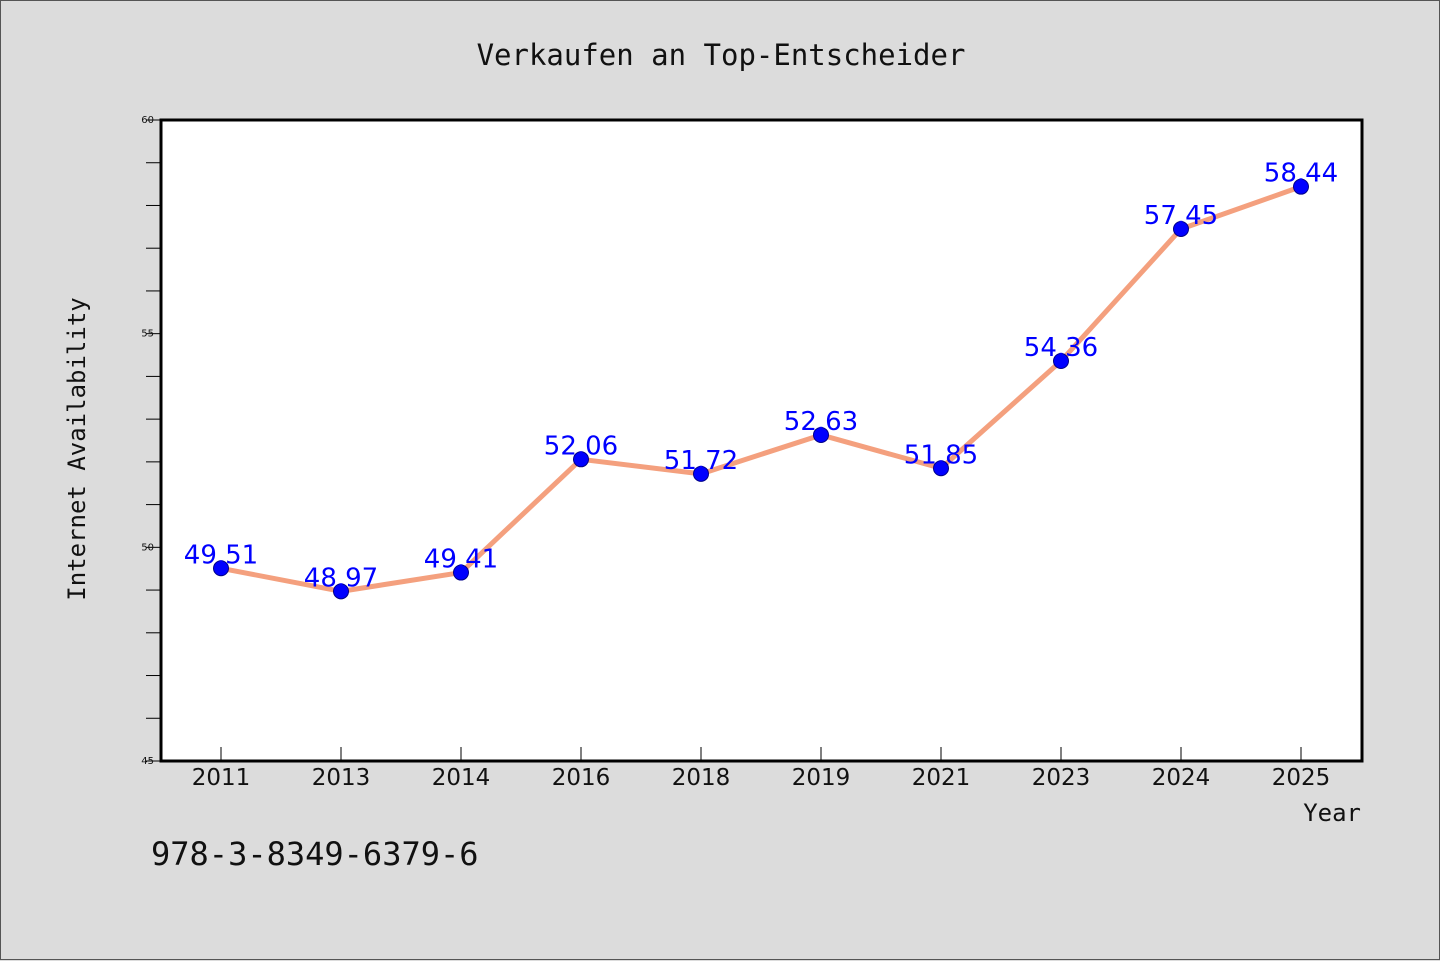  I want to click on data-label: 49.41, so click(461, 560).